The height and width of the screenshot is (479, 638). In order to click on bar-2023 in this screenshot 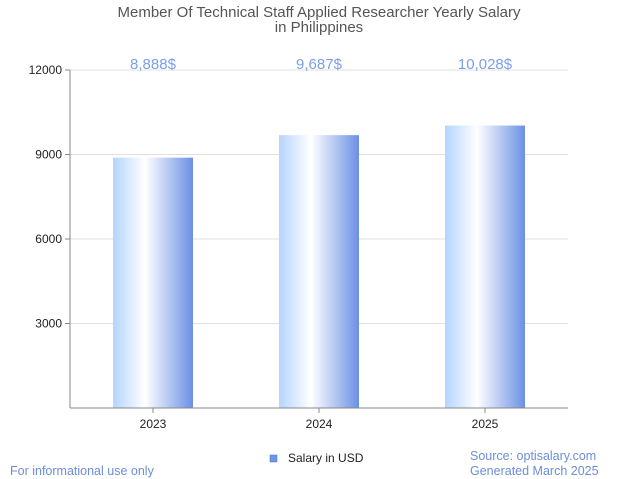, I will do `click(153, 282)`.